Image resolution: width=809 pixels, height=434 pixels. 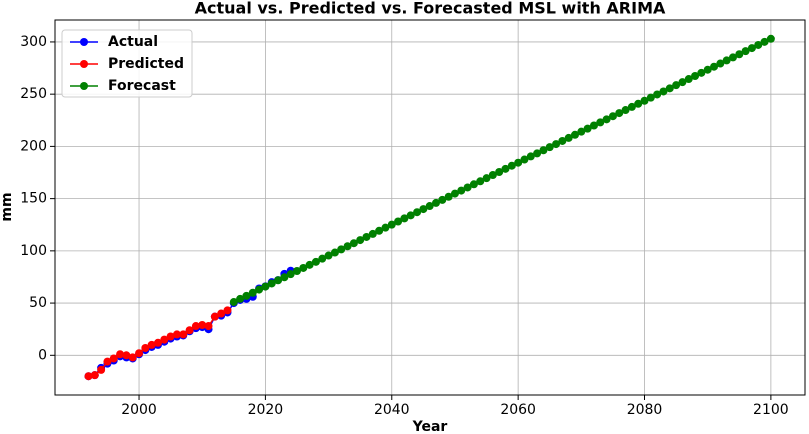 I want to click on x-tick-label: 2080, so click(x=645, y=410).